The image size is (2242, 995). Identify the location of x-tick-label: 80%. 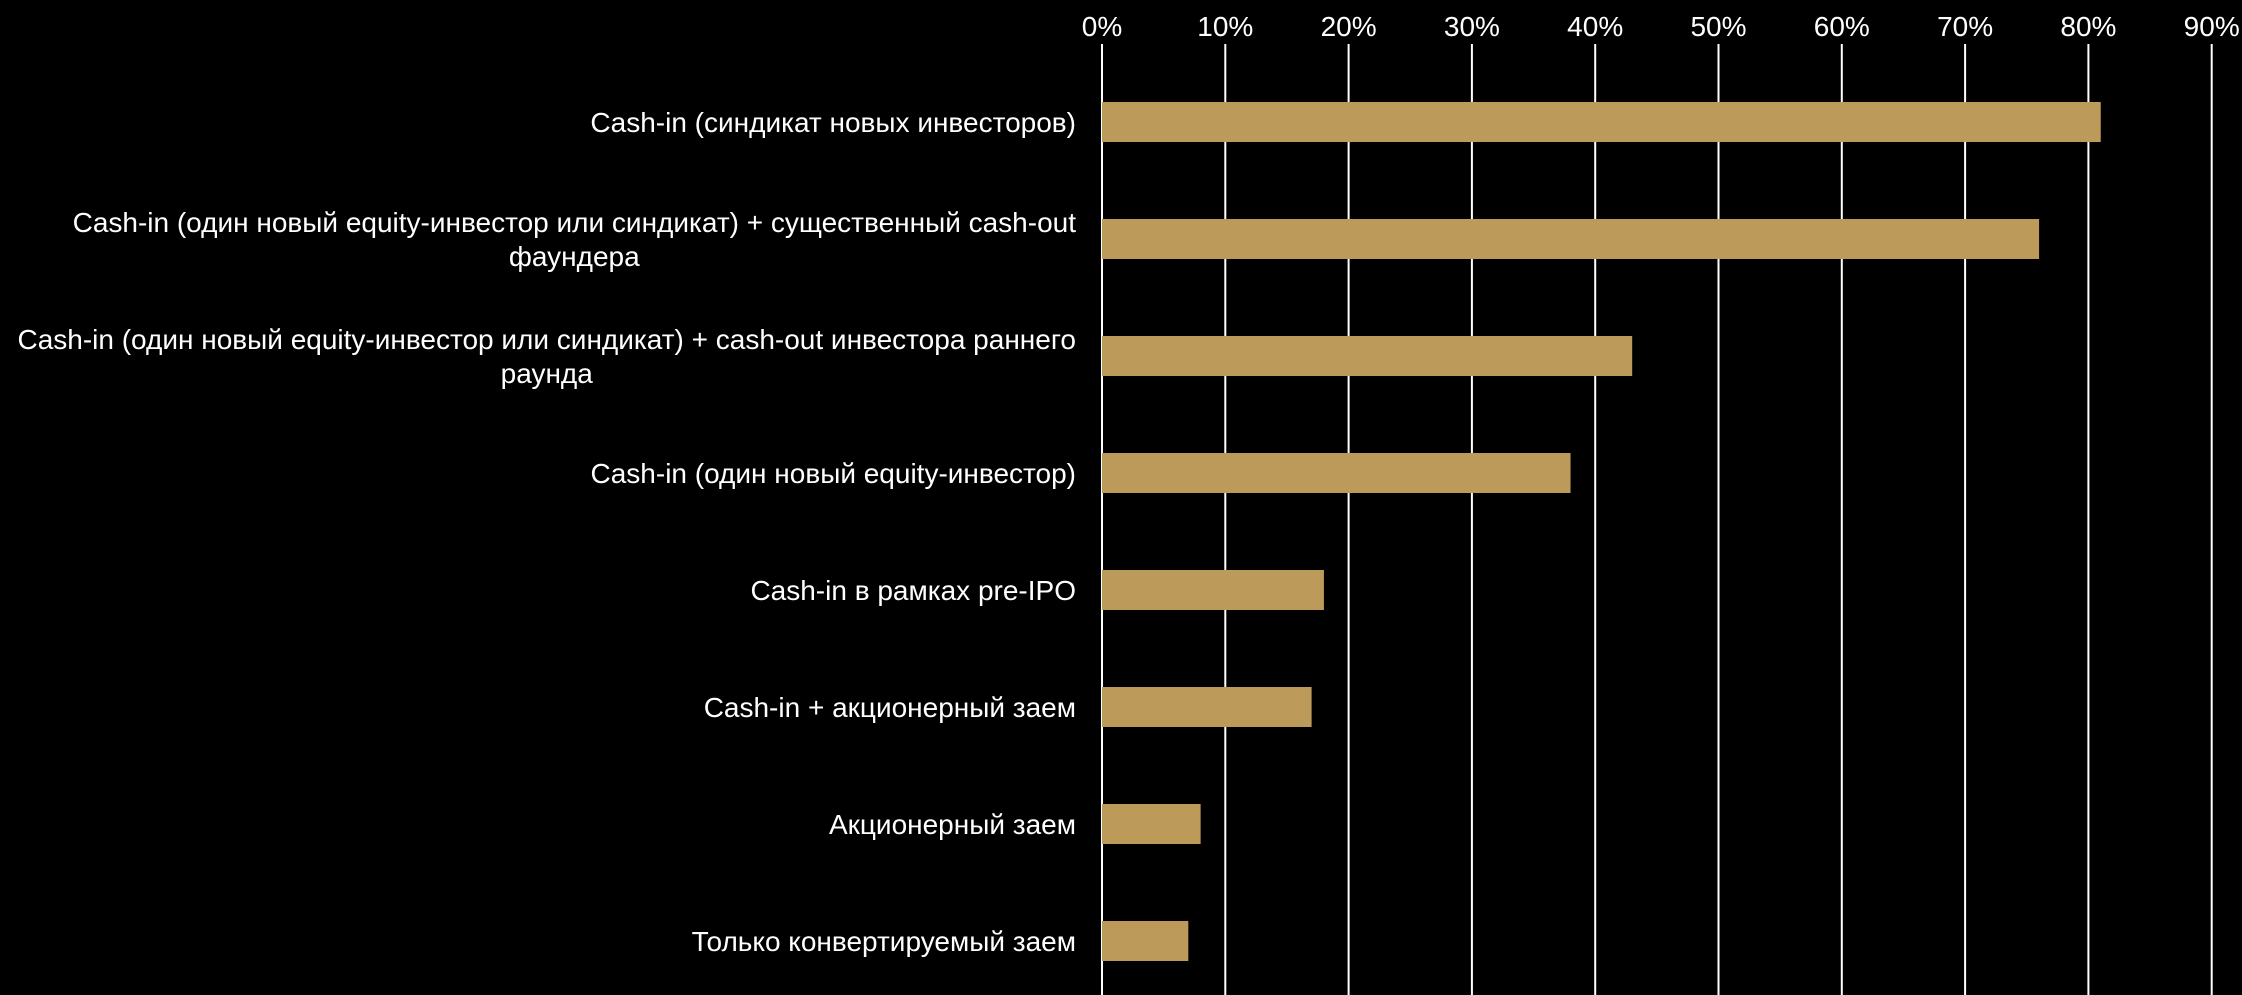
(2088, 26).